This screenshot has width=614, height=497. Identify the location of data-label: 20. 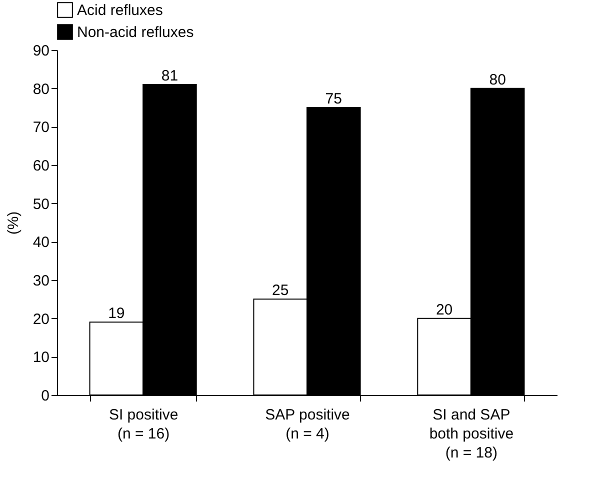
(444, 309).